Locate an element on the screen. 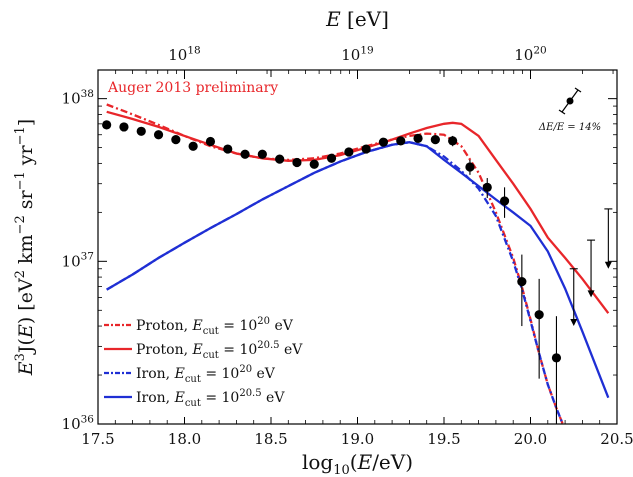 This screenshot has width=633, height=477. top-axis-label: E [eV] is located at coordinates (357, 19).